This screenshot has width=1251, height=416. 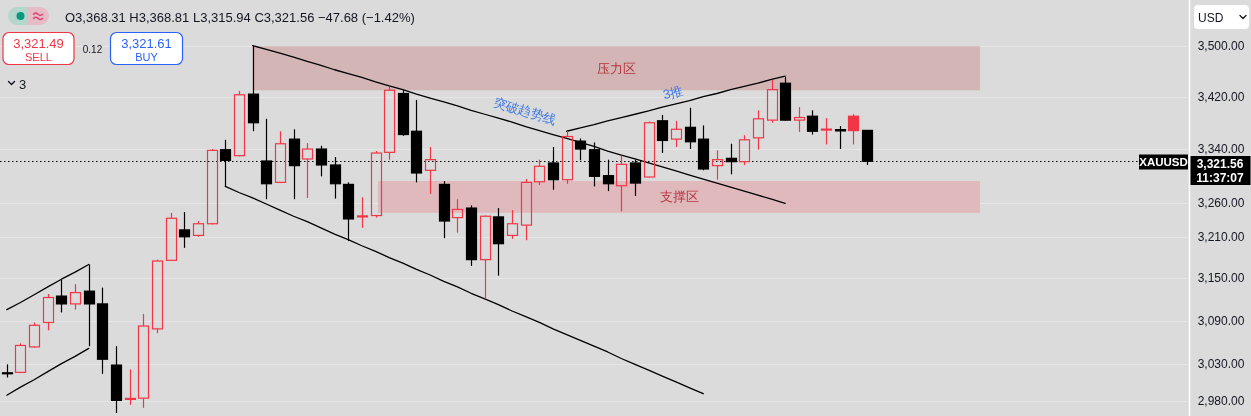 I want to click on y-tick: 3,420.00, so click(x=1221, y=96).